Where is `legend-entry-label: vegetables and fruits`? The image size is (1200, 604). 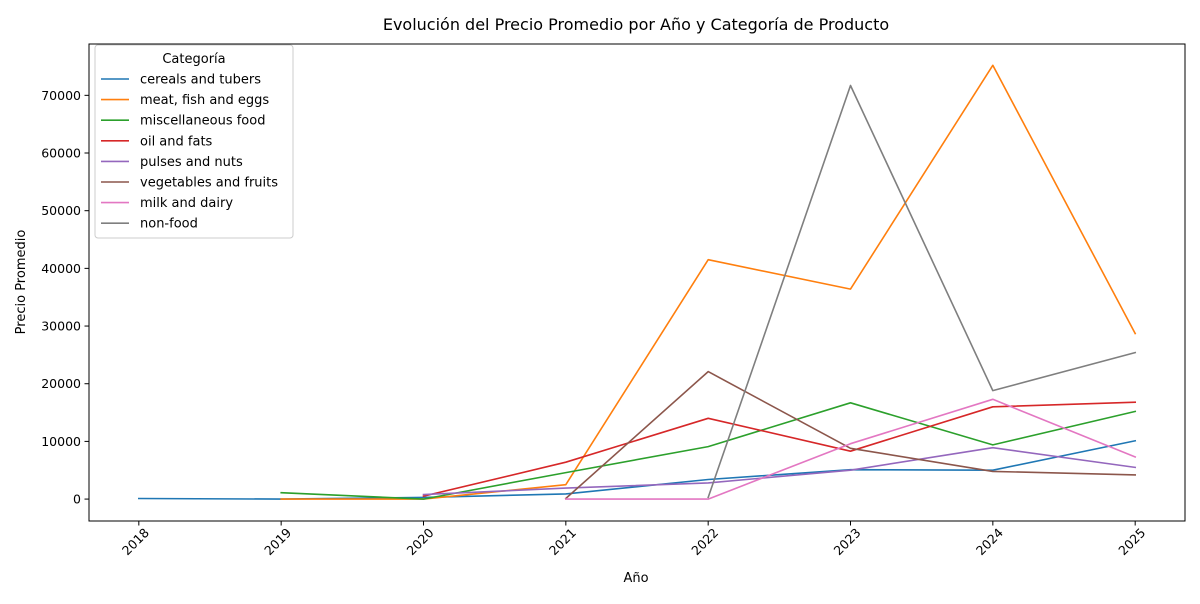
legend-entry-label: vegetables and fruits is located at coordinates (209, 183).